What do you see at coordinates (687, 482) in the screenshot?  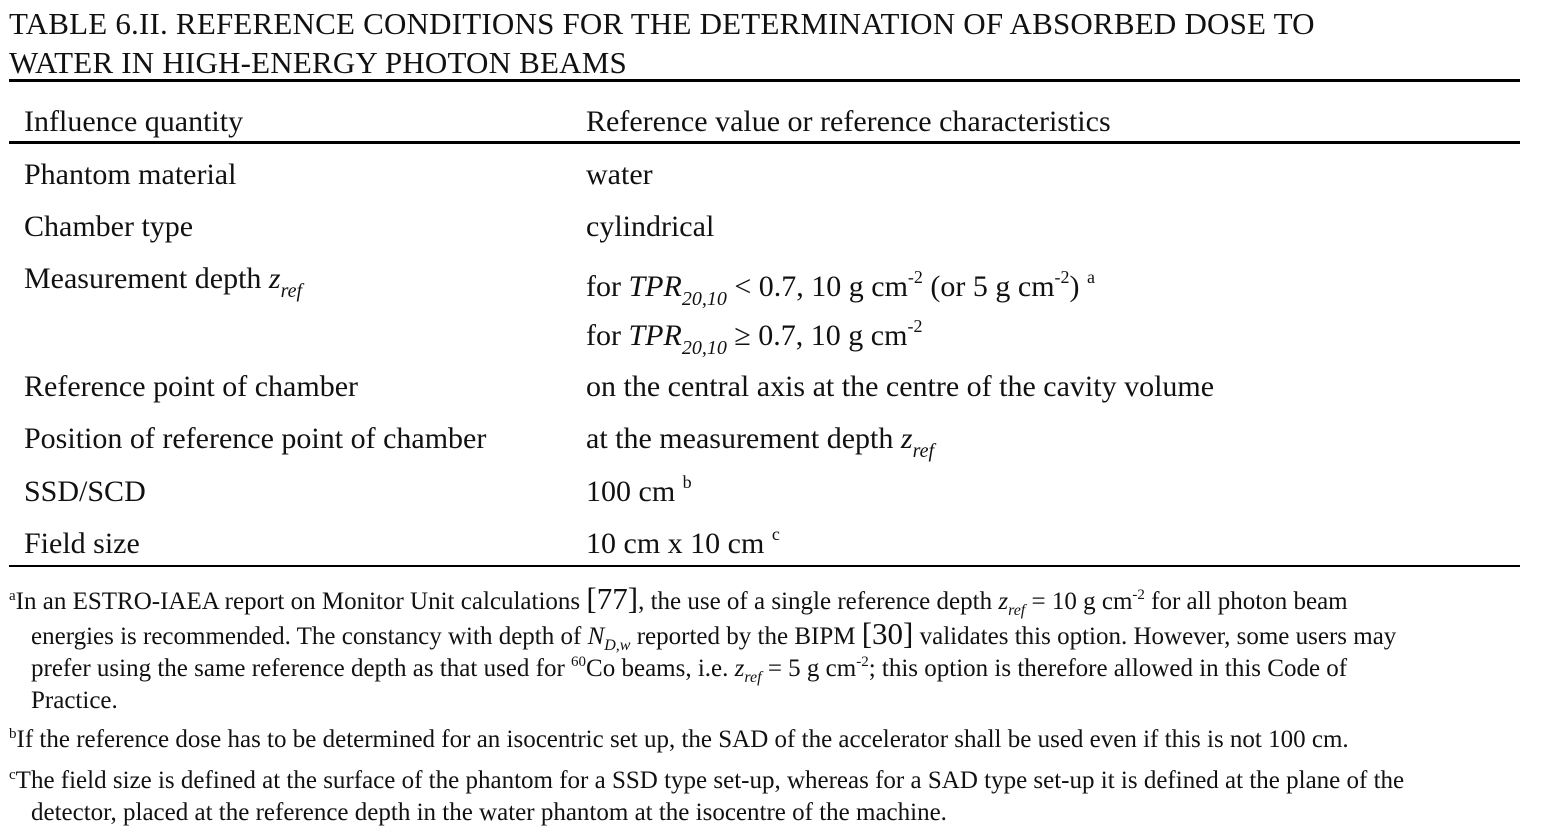 I see `footnote-marker-b: b` at bounding box center [687, 482].